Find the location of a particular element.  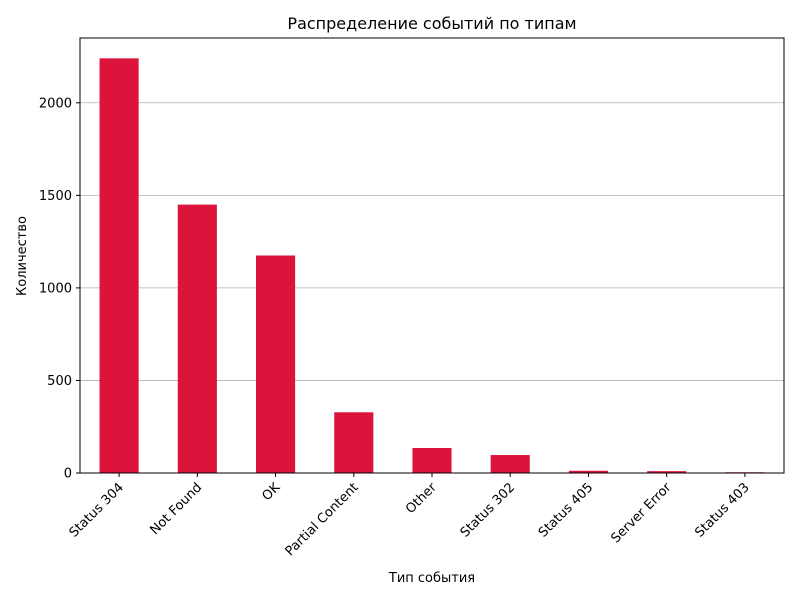

x-tick-label: Status 302 is located at coordinates (488, 510).